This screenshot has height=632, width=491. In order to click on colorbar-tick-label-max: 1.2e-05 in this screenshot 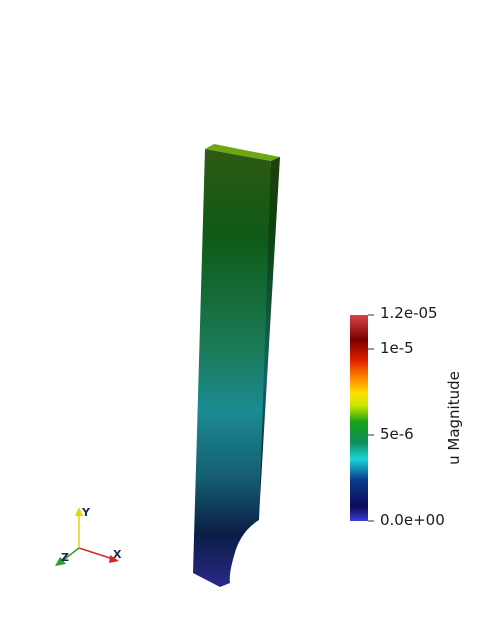, I will do `click(409, 313)`.